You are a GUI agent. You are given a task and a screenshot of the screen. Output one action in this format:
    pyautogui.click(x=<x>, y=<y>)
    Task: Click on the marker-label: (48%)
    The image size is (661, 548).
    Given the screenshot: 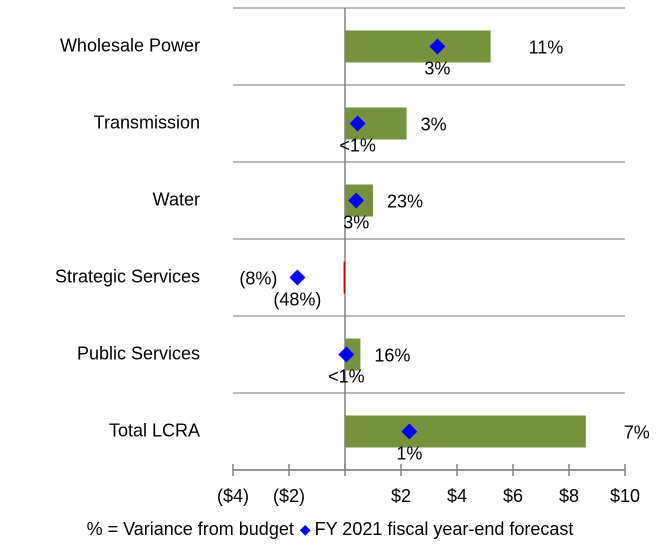 What is the action you would take?
    pyautogui.click(x=297, y=299)
    